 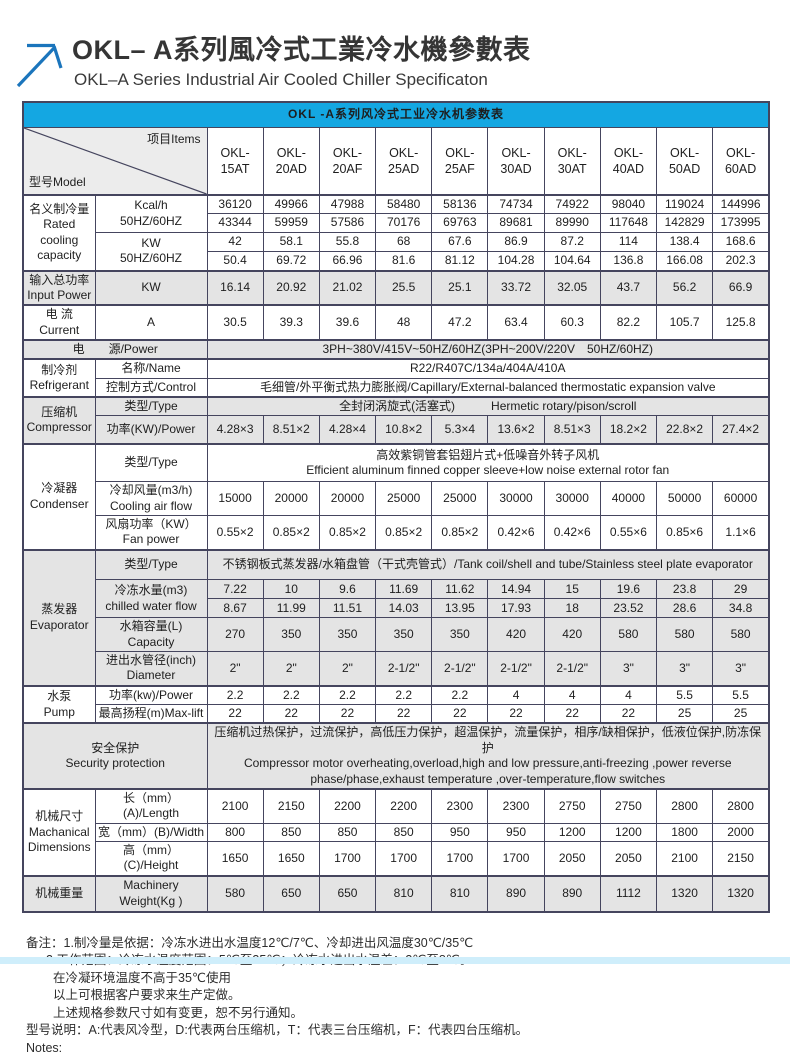 What do you see at coordinates (151, 714) in the screenshot?
I see `row-label-max-lift: 最高扬程(m)Max-lift` at bounding box center [151, 714].